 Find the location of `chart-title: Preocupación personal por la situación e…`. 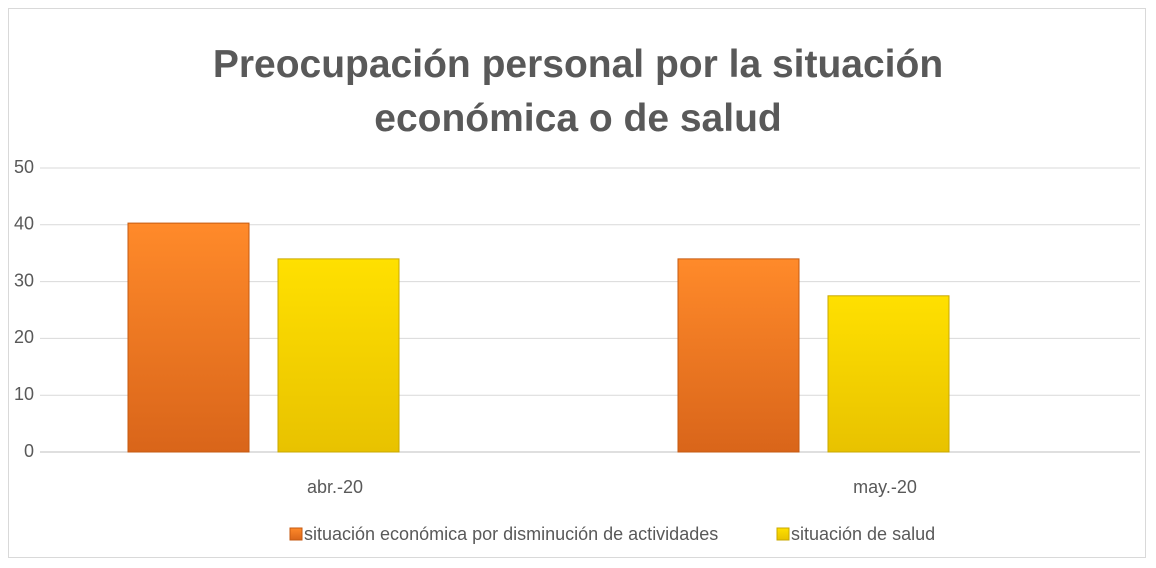

chart-title: Preocupación personal por la situación e… is located at coordinates (578, 91).